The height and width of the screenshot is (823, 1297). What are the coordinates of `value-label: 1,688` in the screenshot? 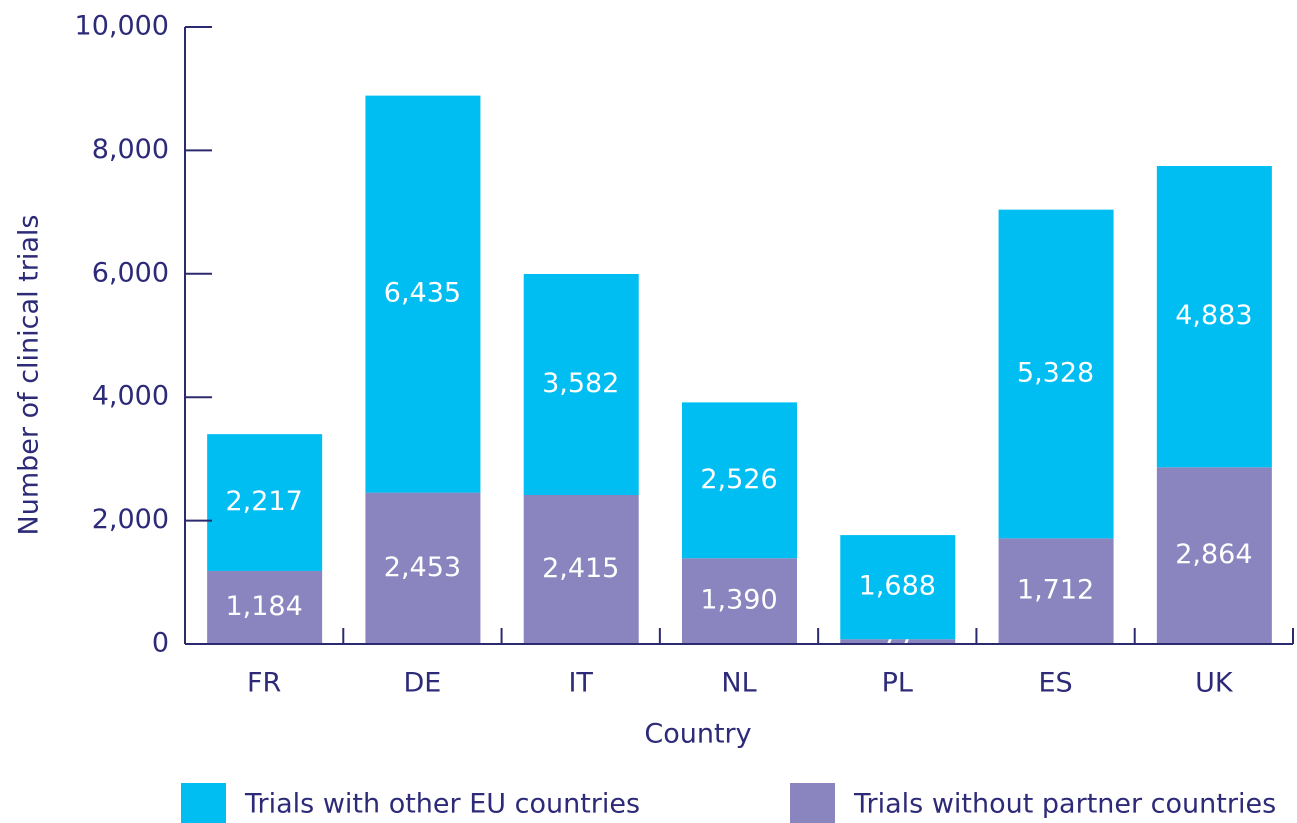 It's located at (897, 586).